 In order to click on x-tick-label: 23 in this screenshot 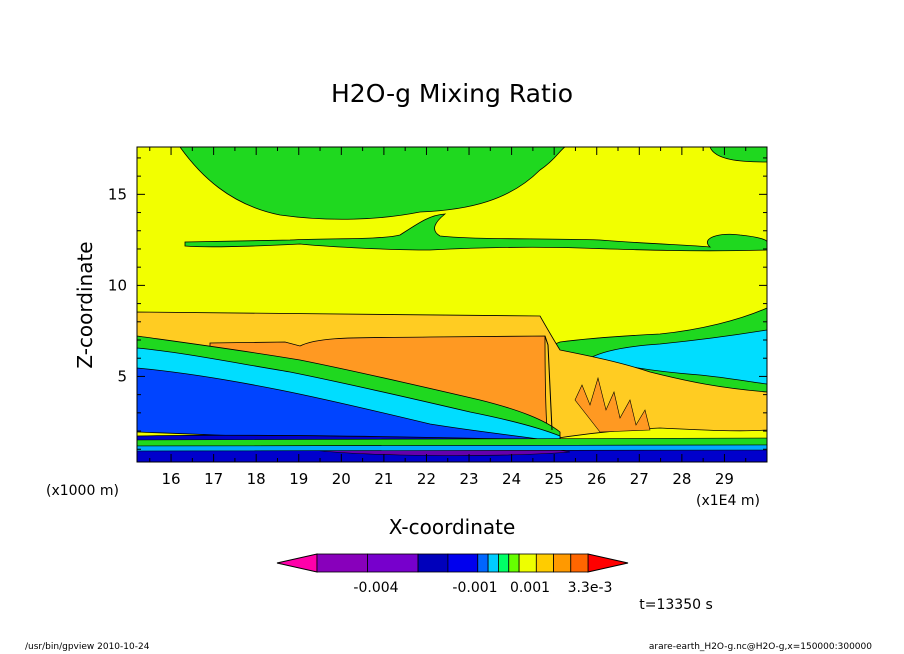, I will do `click(468, 479)`.